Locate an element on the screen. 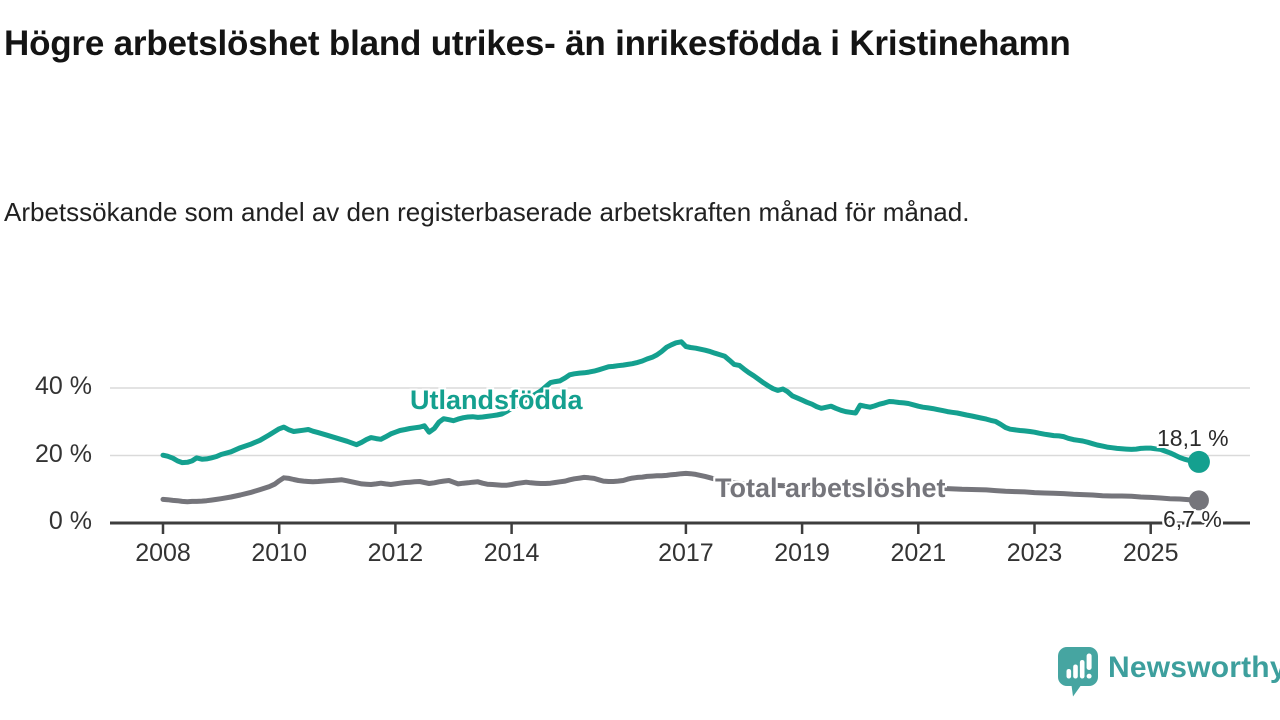 The width and height of the screenshot is (1280, 720). end-value-label-utlandsfodda: 18,1 % is located at coordinates (1193, 438).